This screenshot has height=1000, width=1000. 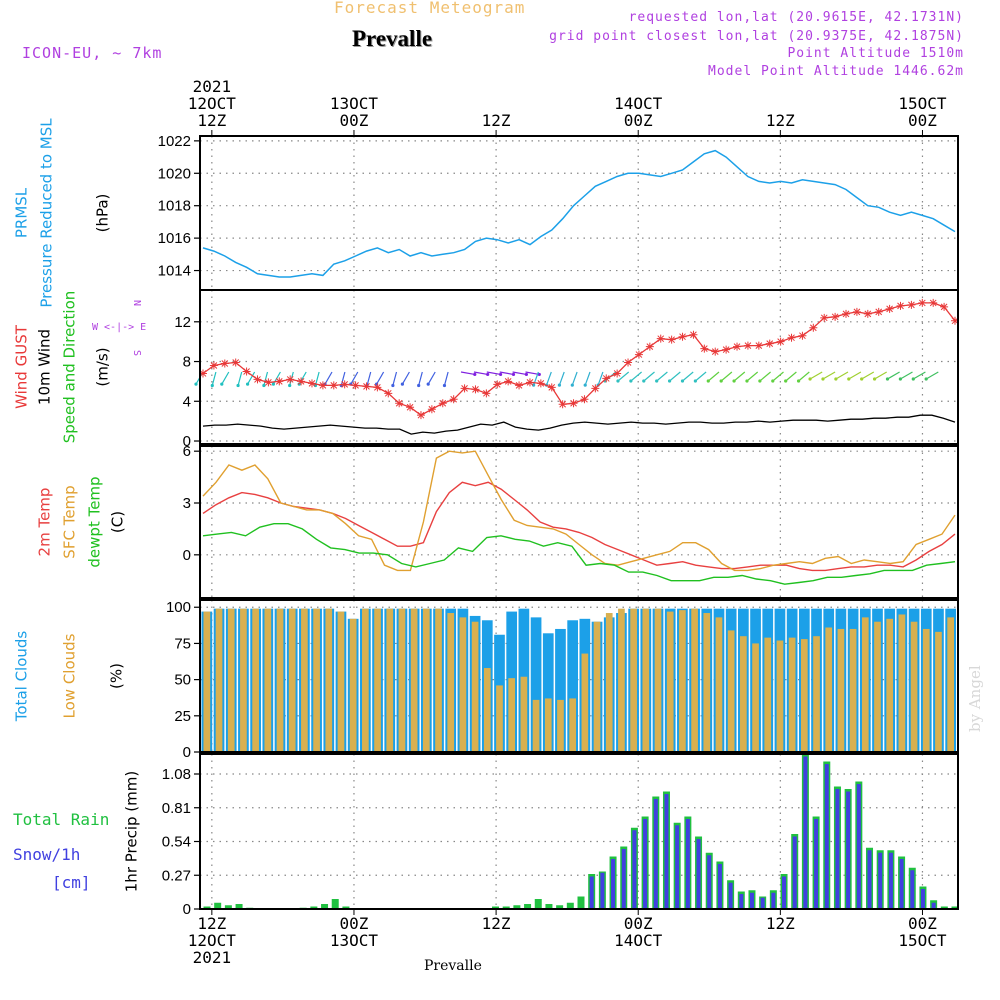 I want to click on y-tick-label: 25, so click(x=182, y=716).